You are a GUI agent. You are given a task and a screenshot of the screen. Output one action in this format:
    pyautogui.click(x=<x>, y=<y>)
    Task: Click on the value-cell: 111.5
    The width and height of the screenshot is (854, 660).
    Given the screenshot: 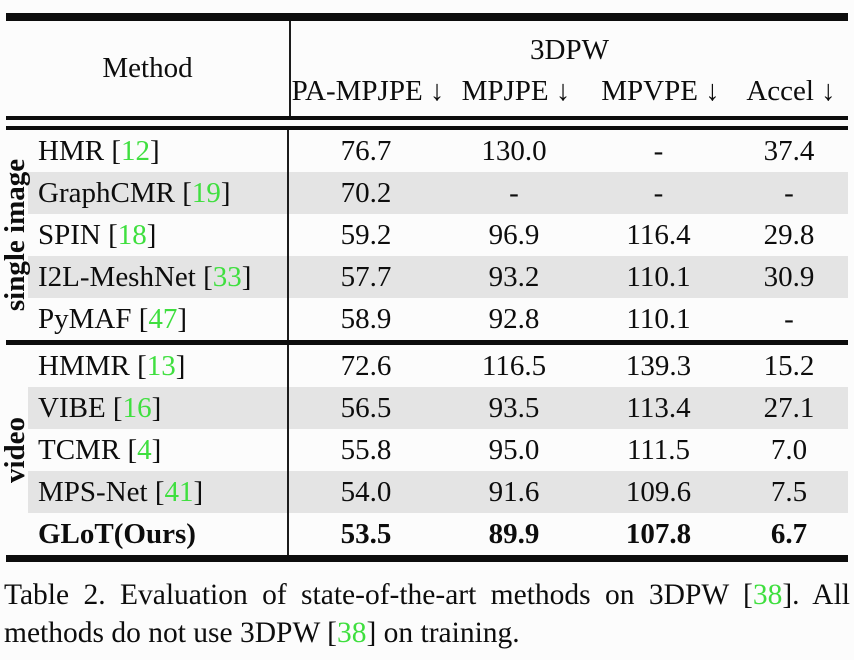 What is the action you would take?
    pyautogui.click(x=658, y=450)
    